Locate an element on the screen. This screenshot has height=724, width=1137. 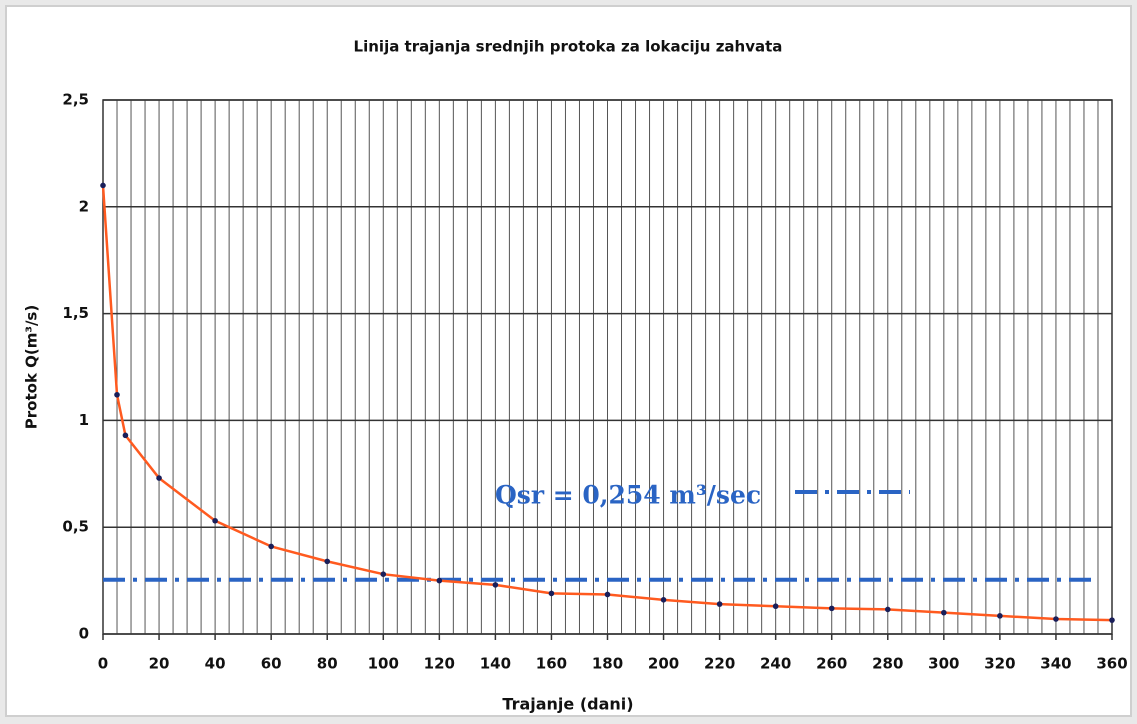
x-tick-label: 80 is located at coordinates (327, 664).